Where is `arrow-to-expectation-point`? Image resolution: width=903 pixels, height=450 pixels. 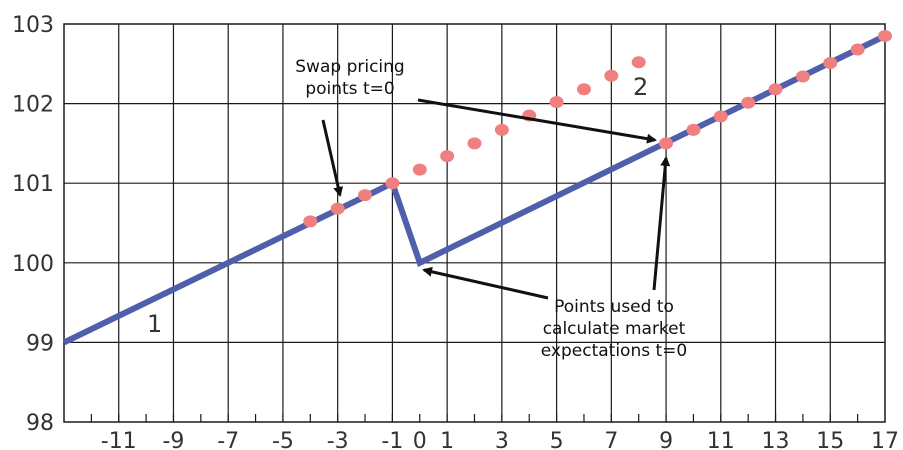 arrow-to-expectation-point is located at coordinates (485, 283).